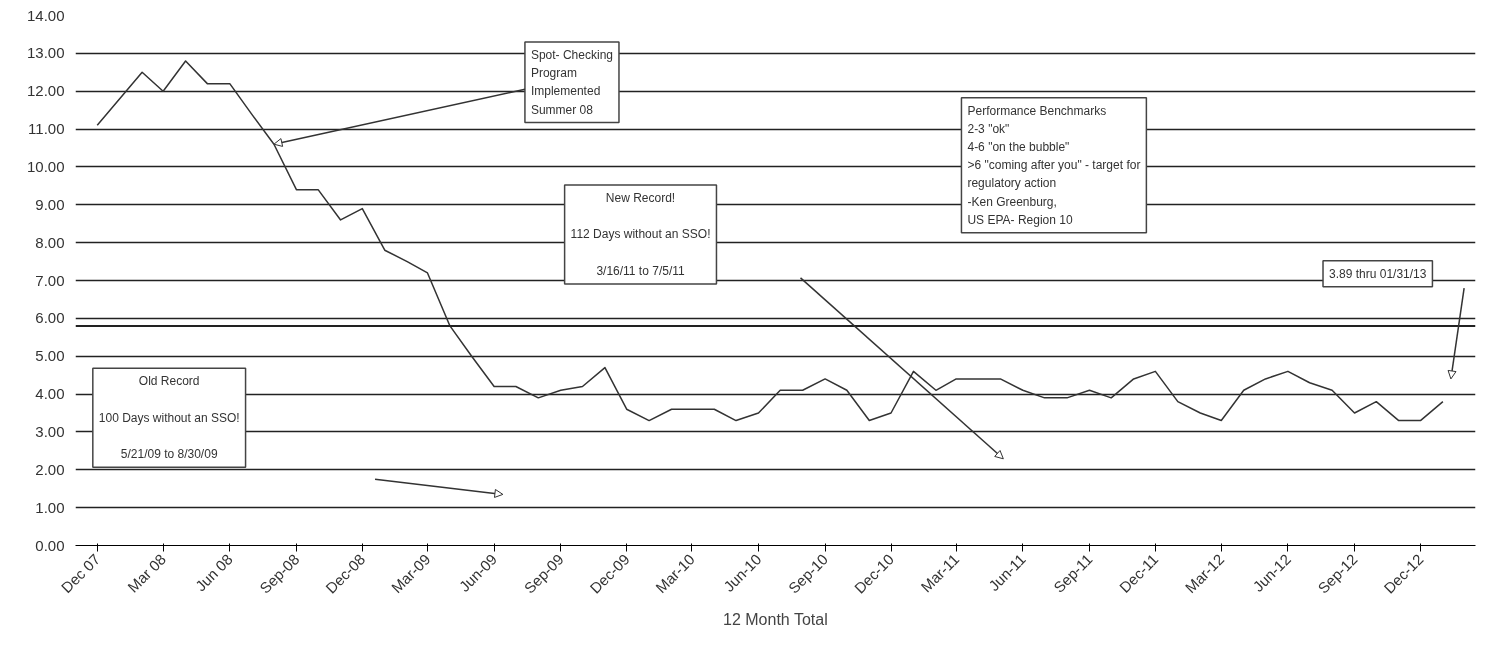 This screenshot has height=650, width=1510. I want to click on y-tick-label: 8.00, so click(50, 242).